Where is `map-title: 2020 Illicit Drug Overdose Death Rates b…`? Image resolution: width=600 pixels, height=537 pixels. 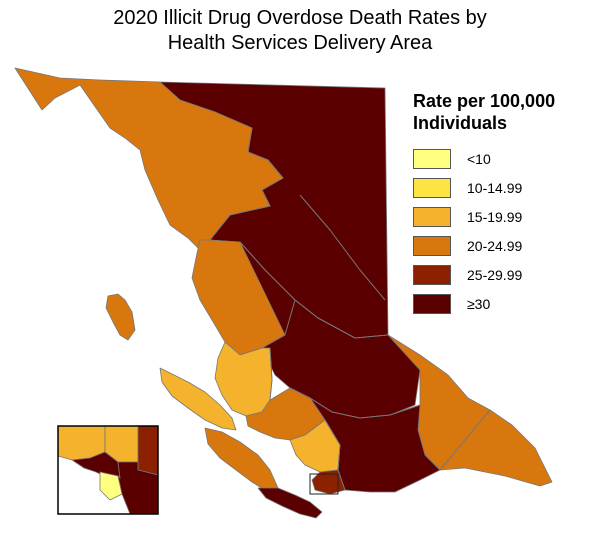 map-title: 2020 Illicit Drug Overdose Death Rates b… is located at coordinates (300, 31).